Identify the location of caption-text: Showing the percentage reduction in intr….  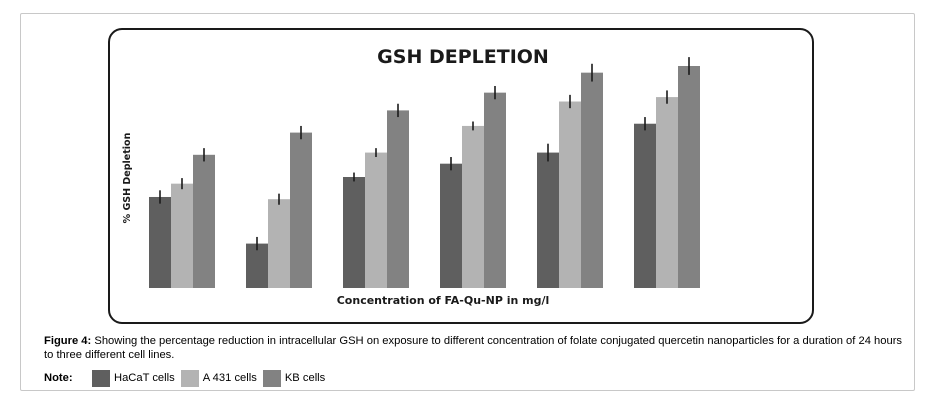
(473, 348).